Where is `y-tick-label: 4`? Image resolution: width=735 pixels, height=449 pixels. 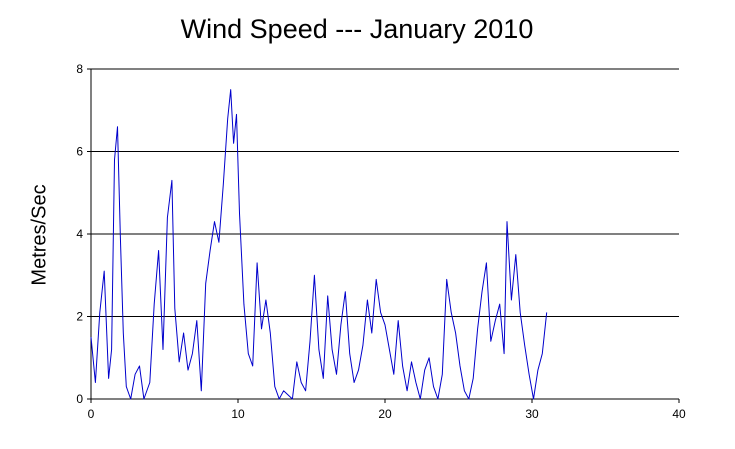 y-tick-label: 4 is located at coordinates (79, 234).